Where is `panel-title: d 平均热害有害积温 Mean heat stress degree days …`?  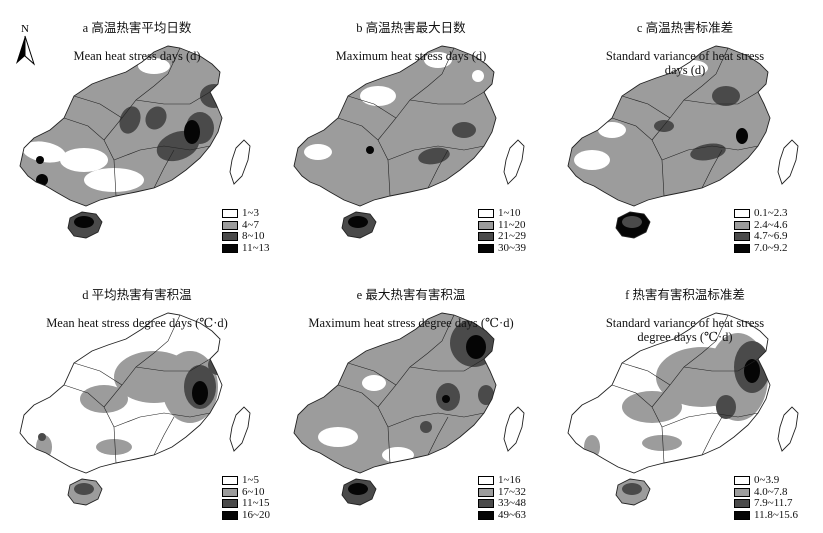 panel-title: d 平均热害有害积温 Mean heat stress degree days … is located at coordinates (137, 309).